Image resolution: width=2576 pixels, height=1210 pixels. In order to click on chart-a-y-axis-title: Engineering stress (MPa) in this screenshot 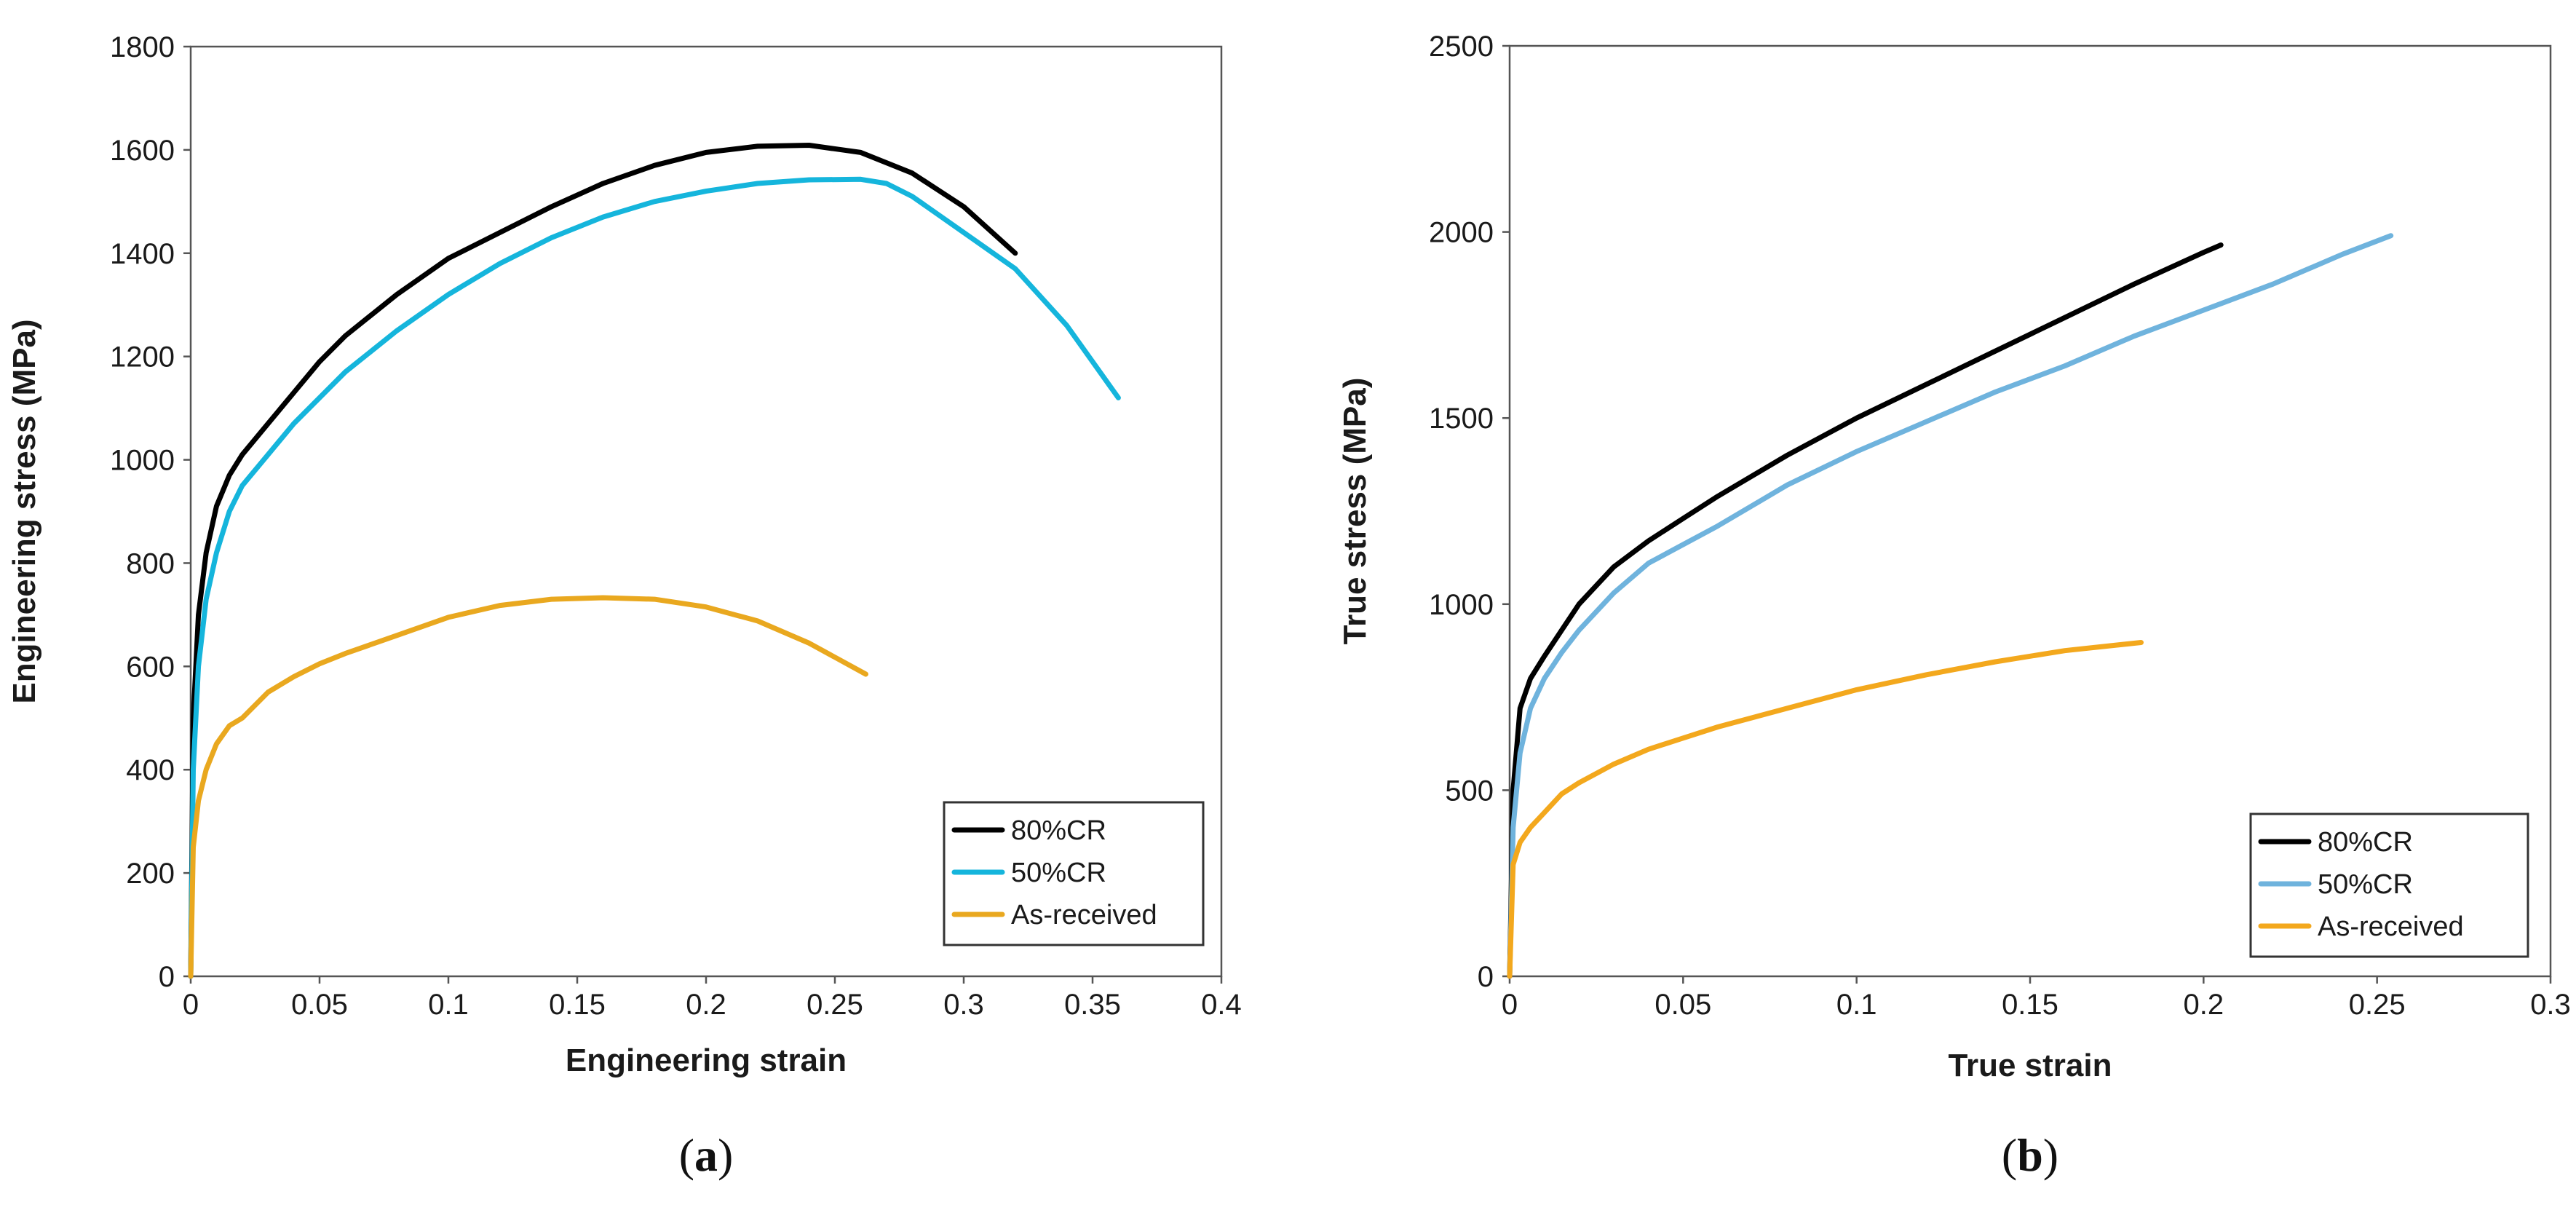, I will do `click(24, 511)`.